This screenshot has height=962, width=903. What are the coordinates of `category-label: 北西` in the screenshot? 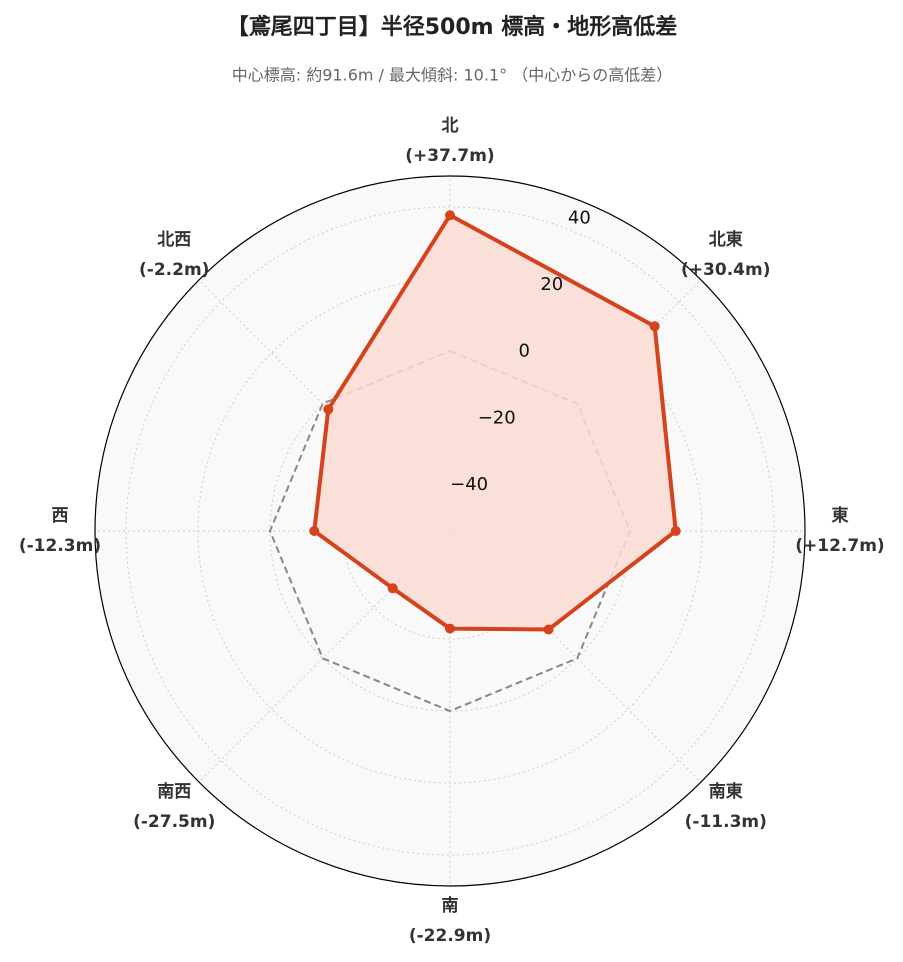 It's located at (174, 240).